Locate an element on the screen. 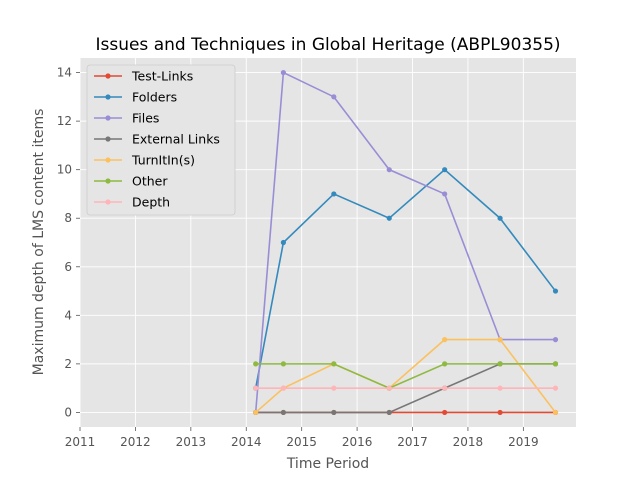 Image resolution: width=640 pixels, height=480 pixels. y-axis-label: Maximum depth of LMS content items is located at coordinates (39, 242).